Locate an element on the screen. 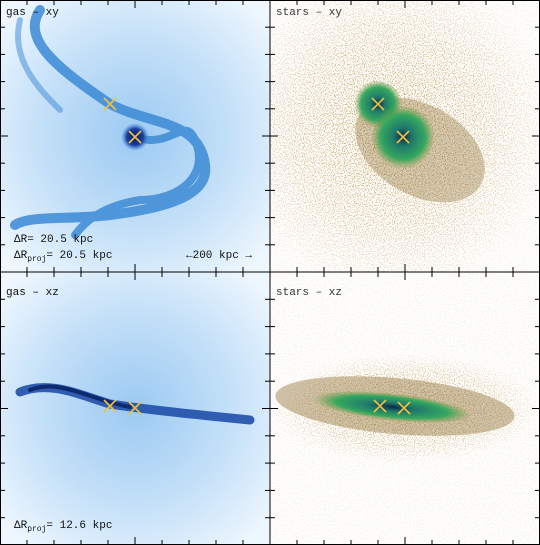 The image size is (540, 545). panel-title: stars – xz is located at coordinates (309, 293).